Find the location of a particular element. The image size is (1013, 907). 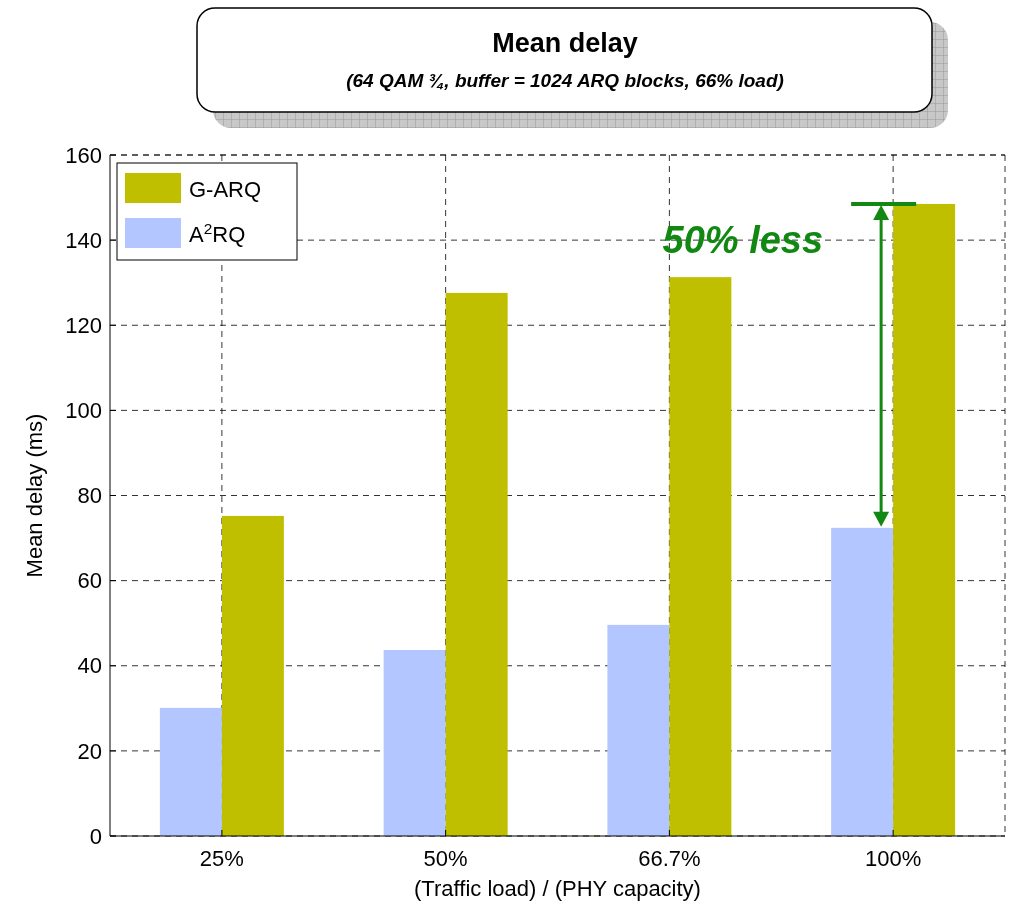

annotation: 50% less is located at coordinates (743, 240).